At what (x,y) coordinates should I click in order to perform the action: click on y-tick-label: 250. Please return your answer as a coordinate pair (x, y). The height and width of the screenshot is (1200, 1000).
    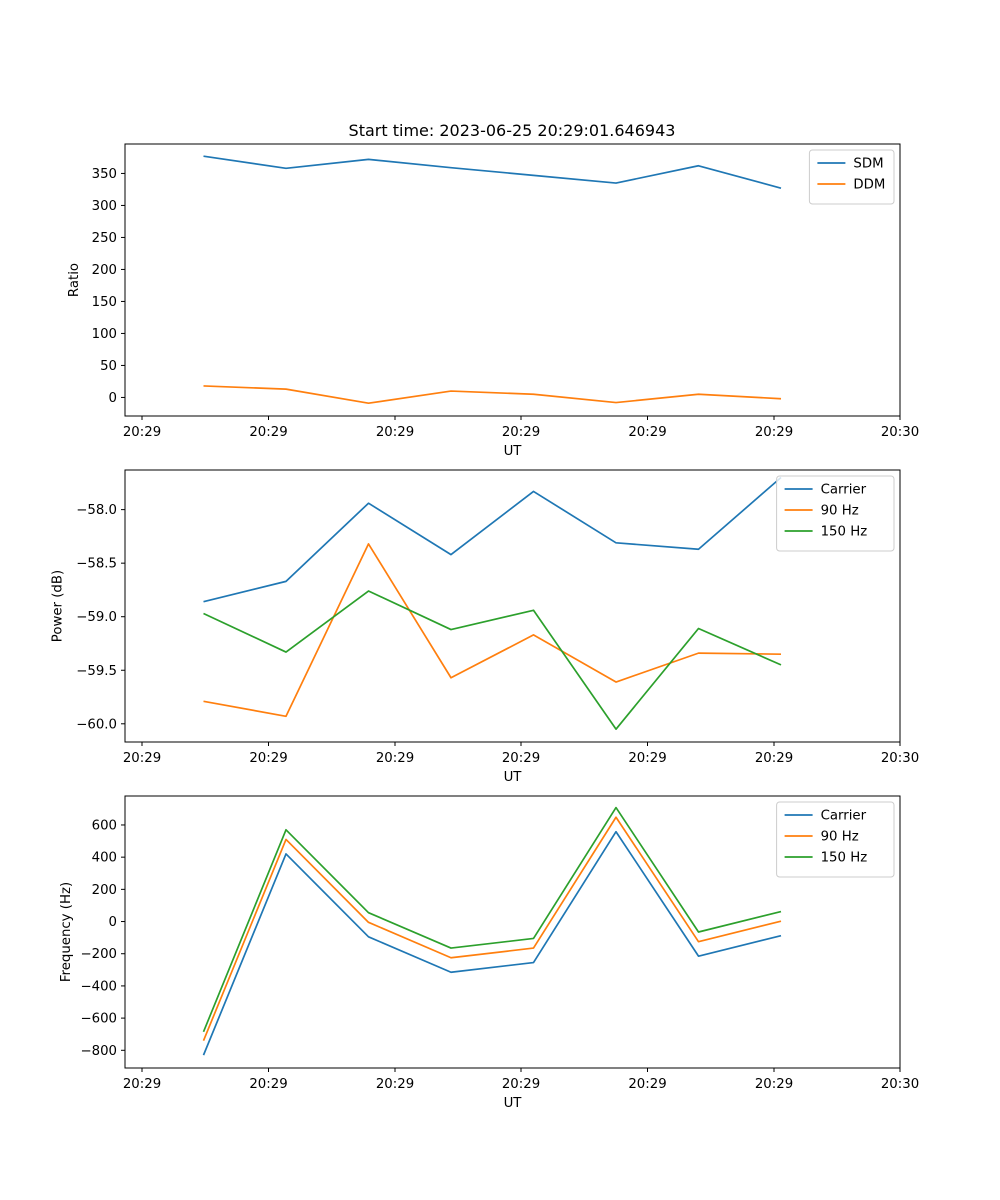
    Looking at the image, I should click on (104, 238).